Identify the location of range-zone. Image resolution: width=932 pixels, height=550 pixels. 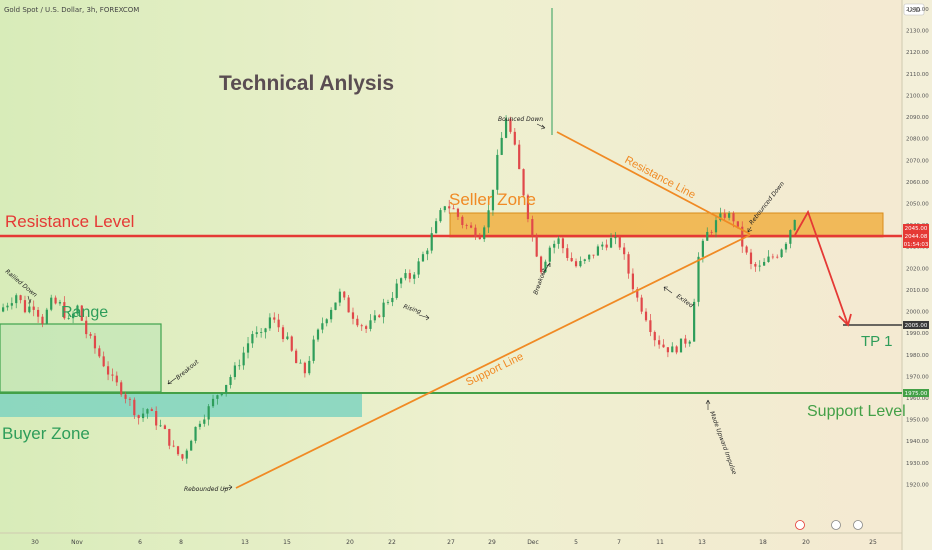
(81, 358).